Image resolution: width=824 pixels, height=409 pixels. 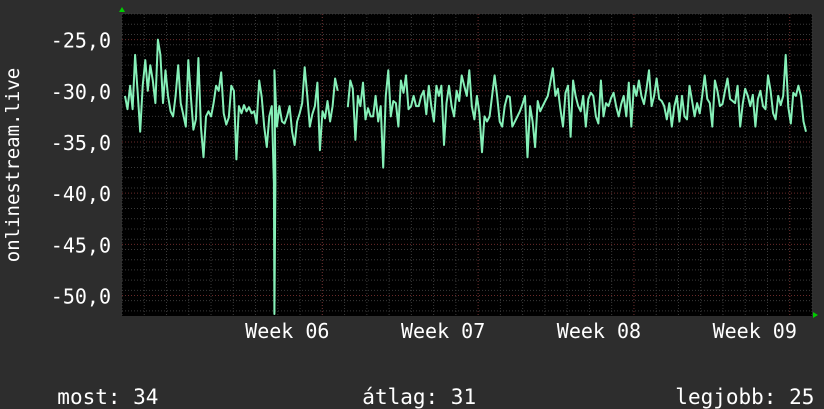 What do you see at coordinates (81, 245) in the screenshot?
I see `y-tick-label: -45,0` at bounding box center [81, 245].